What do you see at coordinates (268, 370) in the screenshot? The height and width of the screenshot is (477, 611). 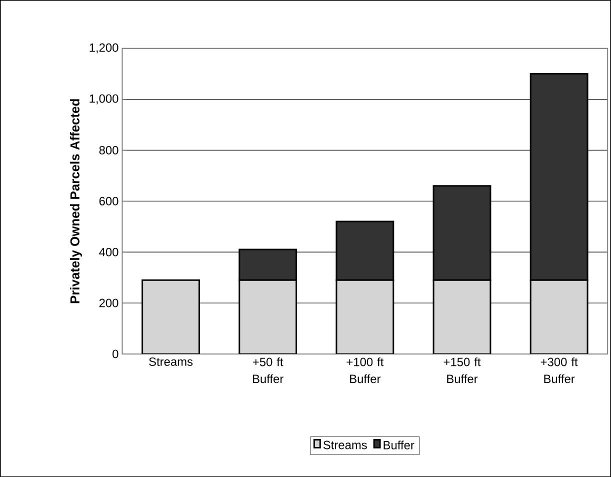 I see `x-tick-label: +50 ft Buffer` at bounding box center [268, 370].